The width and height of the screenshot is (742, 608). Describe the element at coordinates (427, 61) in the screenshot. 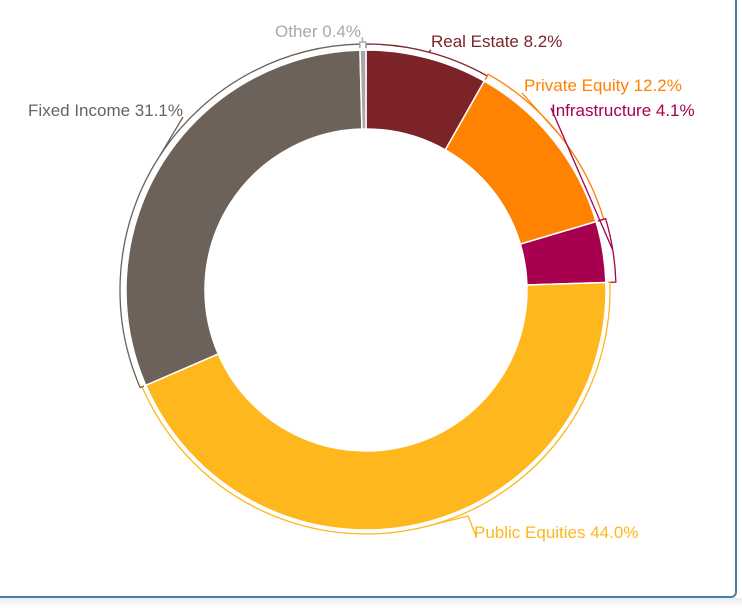

I see `connector-real-estate` at that location.